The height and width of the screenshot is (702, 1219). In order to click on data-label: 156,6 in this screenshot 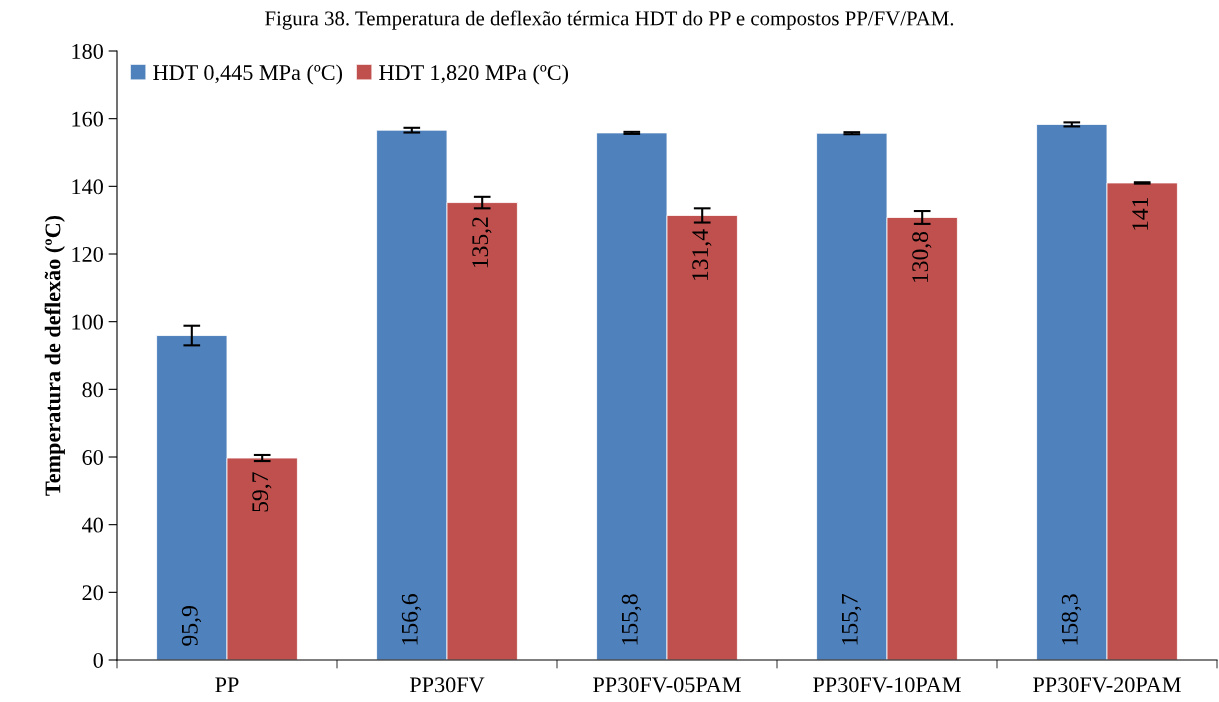, I will do `click(411, 619)`.